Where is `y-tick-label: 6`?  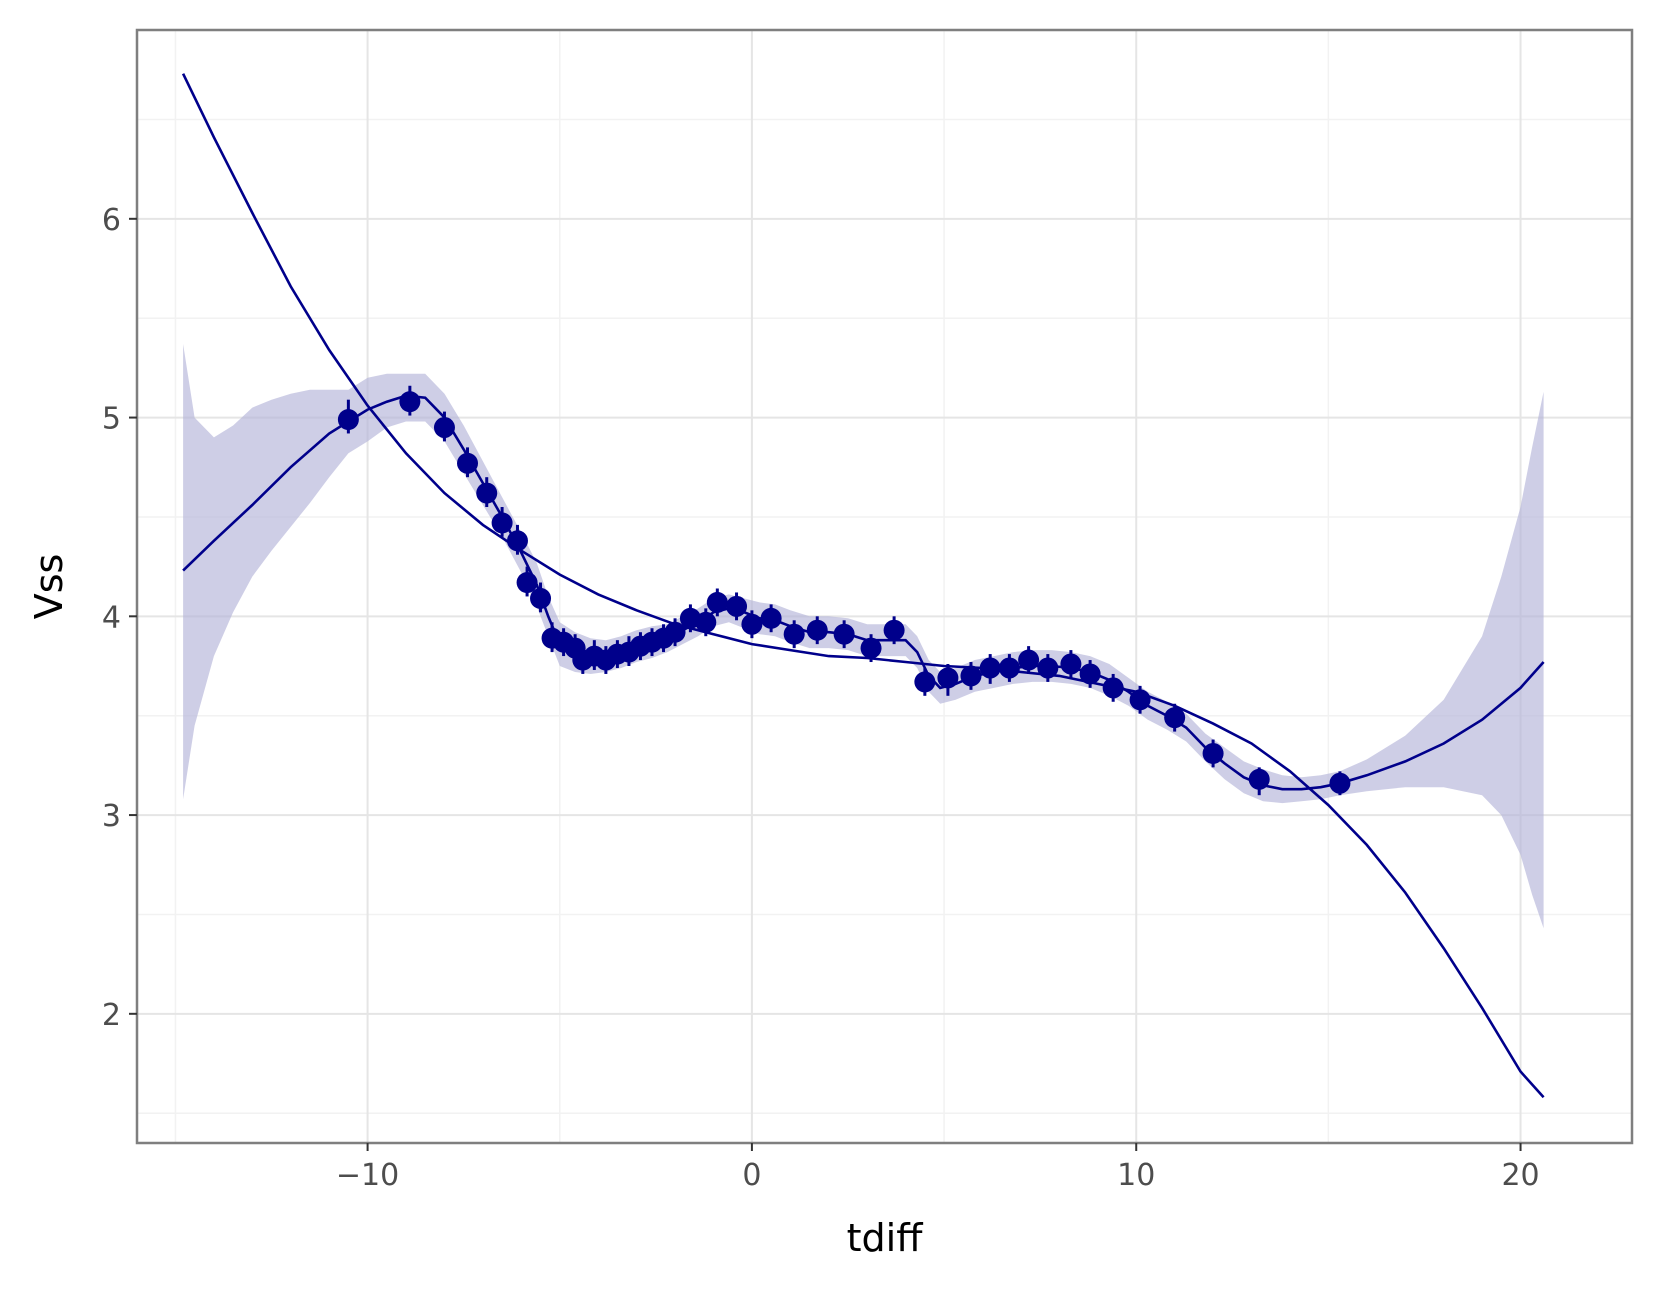 y-tick-label: 6 is located at coordinates (111, 220).